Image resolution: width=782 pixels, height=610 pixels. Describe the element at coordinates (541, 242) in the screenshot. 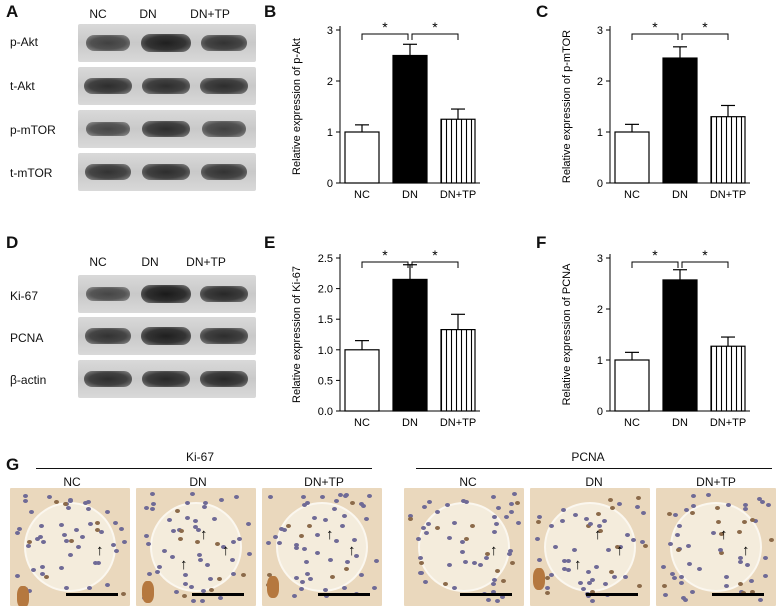

I see `panel-letter-f: F` at that location.